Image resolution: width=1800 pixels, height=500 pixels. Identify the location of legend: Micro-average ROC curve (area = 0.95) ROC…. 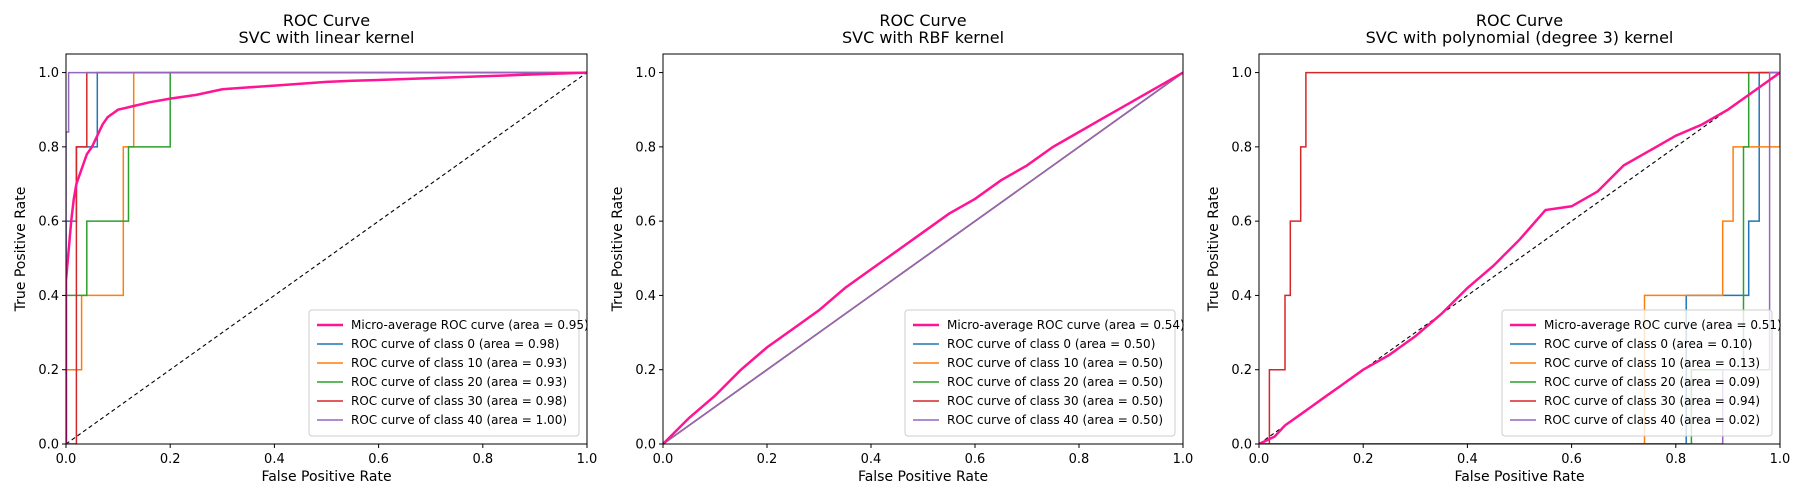
(448, 373).